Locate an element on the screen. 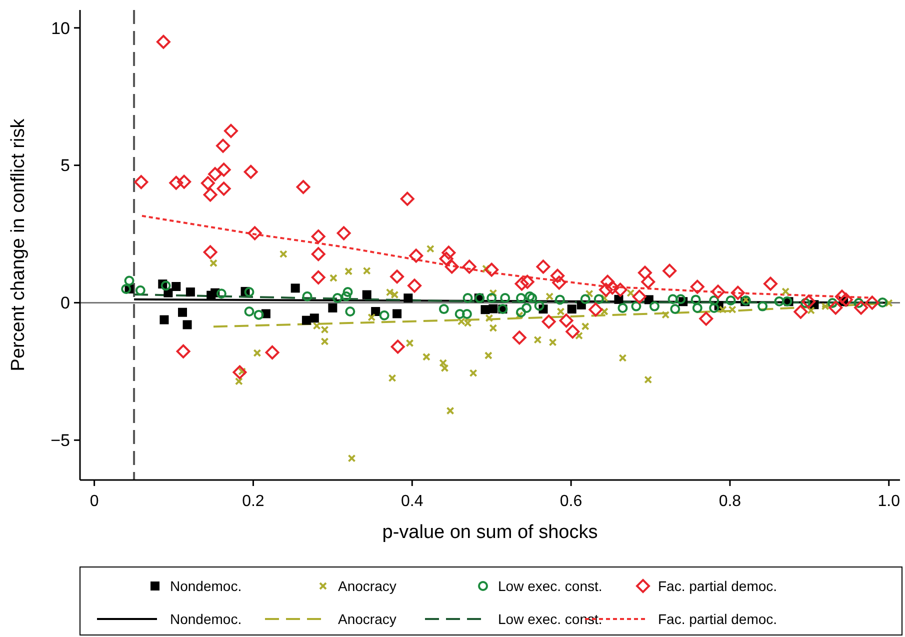 The image size is (905, 637). y-tick-label: 10 is located at coordinates (60, 28).